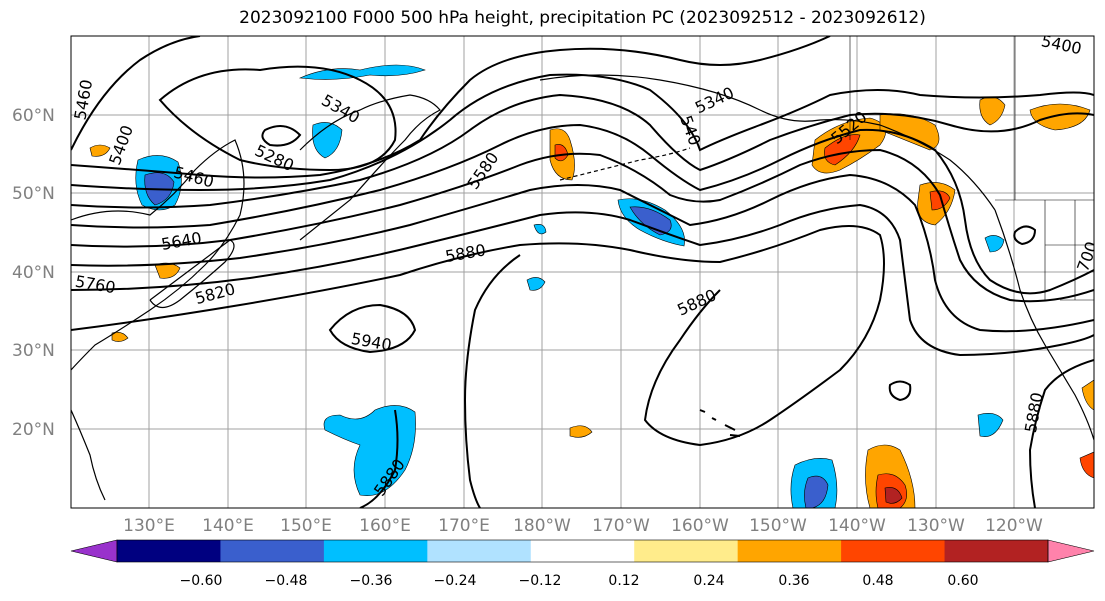 Image resolution: width=1105 pixels, height=601 pixels. I want to click on lat-label-50n: 50°N, so click(33, 194).